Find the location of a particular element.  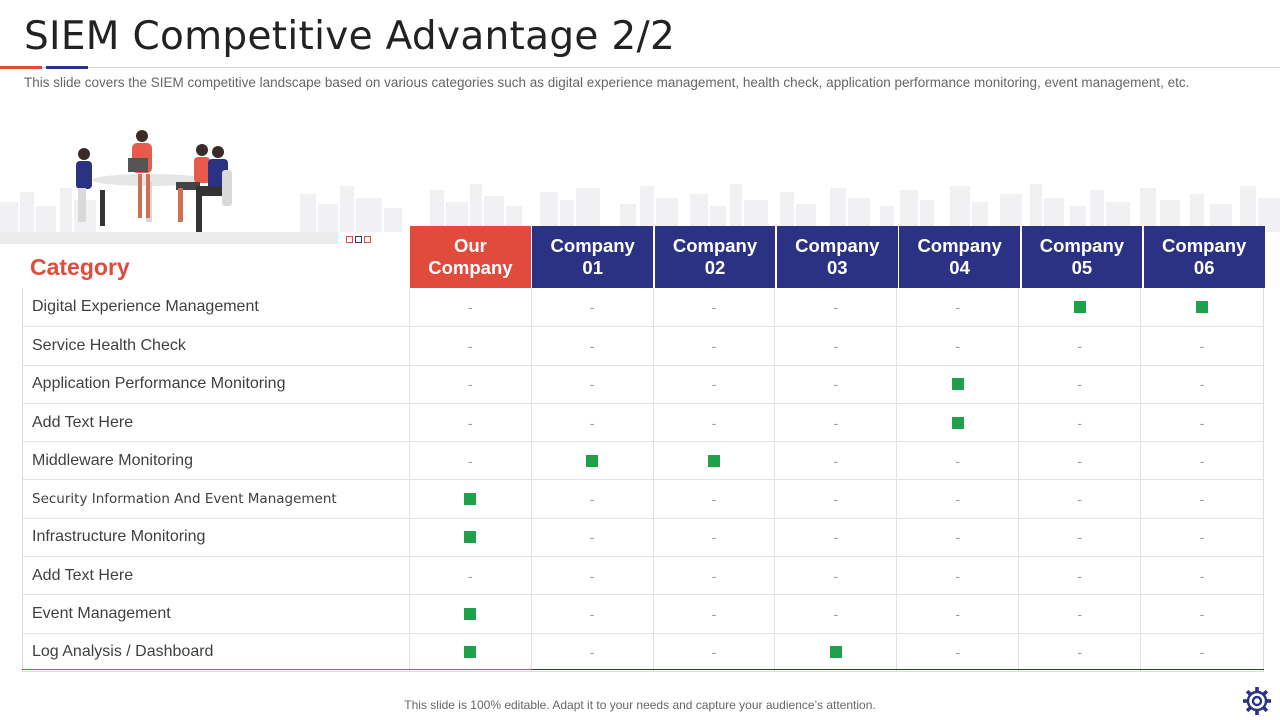

table-row: Service Health Check - - - - - - - is located at coordinates (643, 345).